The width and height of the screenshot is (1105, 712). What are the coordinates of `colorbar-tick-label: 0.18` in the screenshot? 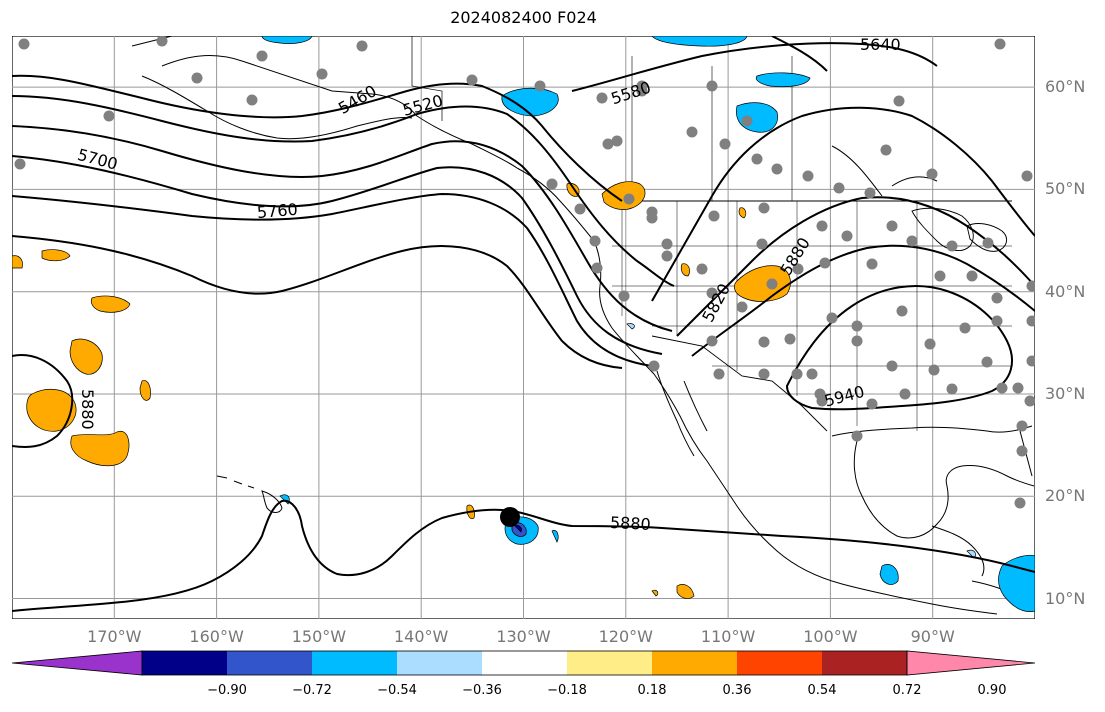 It's located at (652, 690).